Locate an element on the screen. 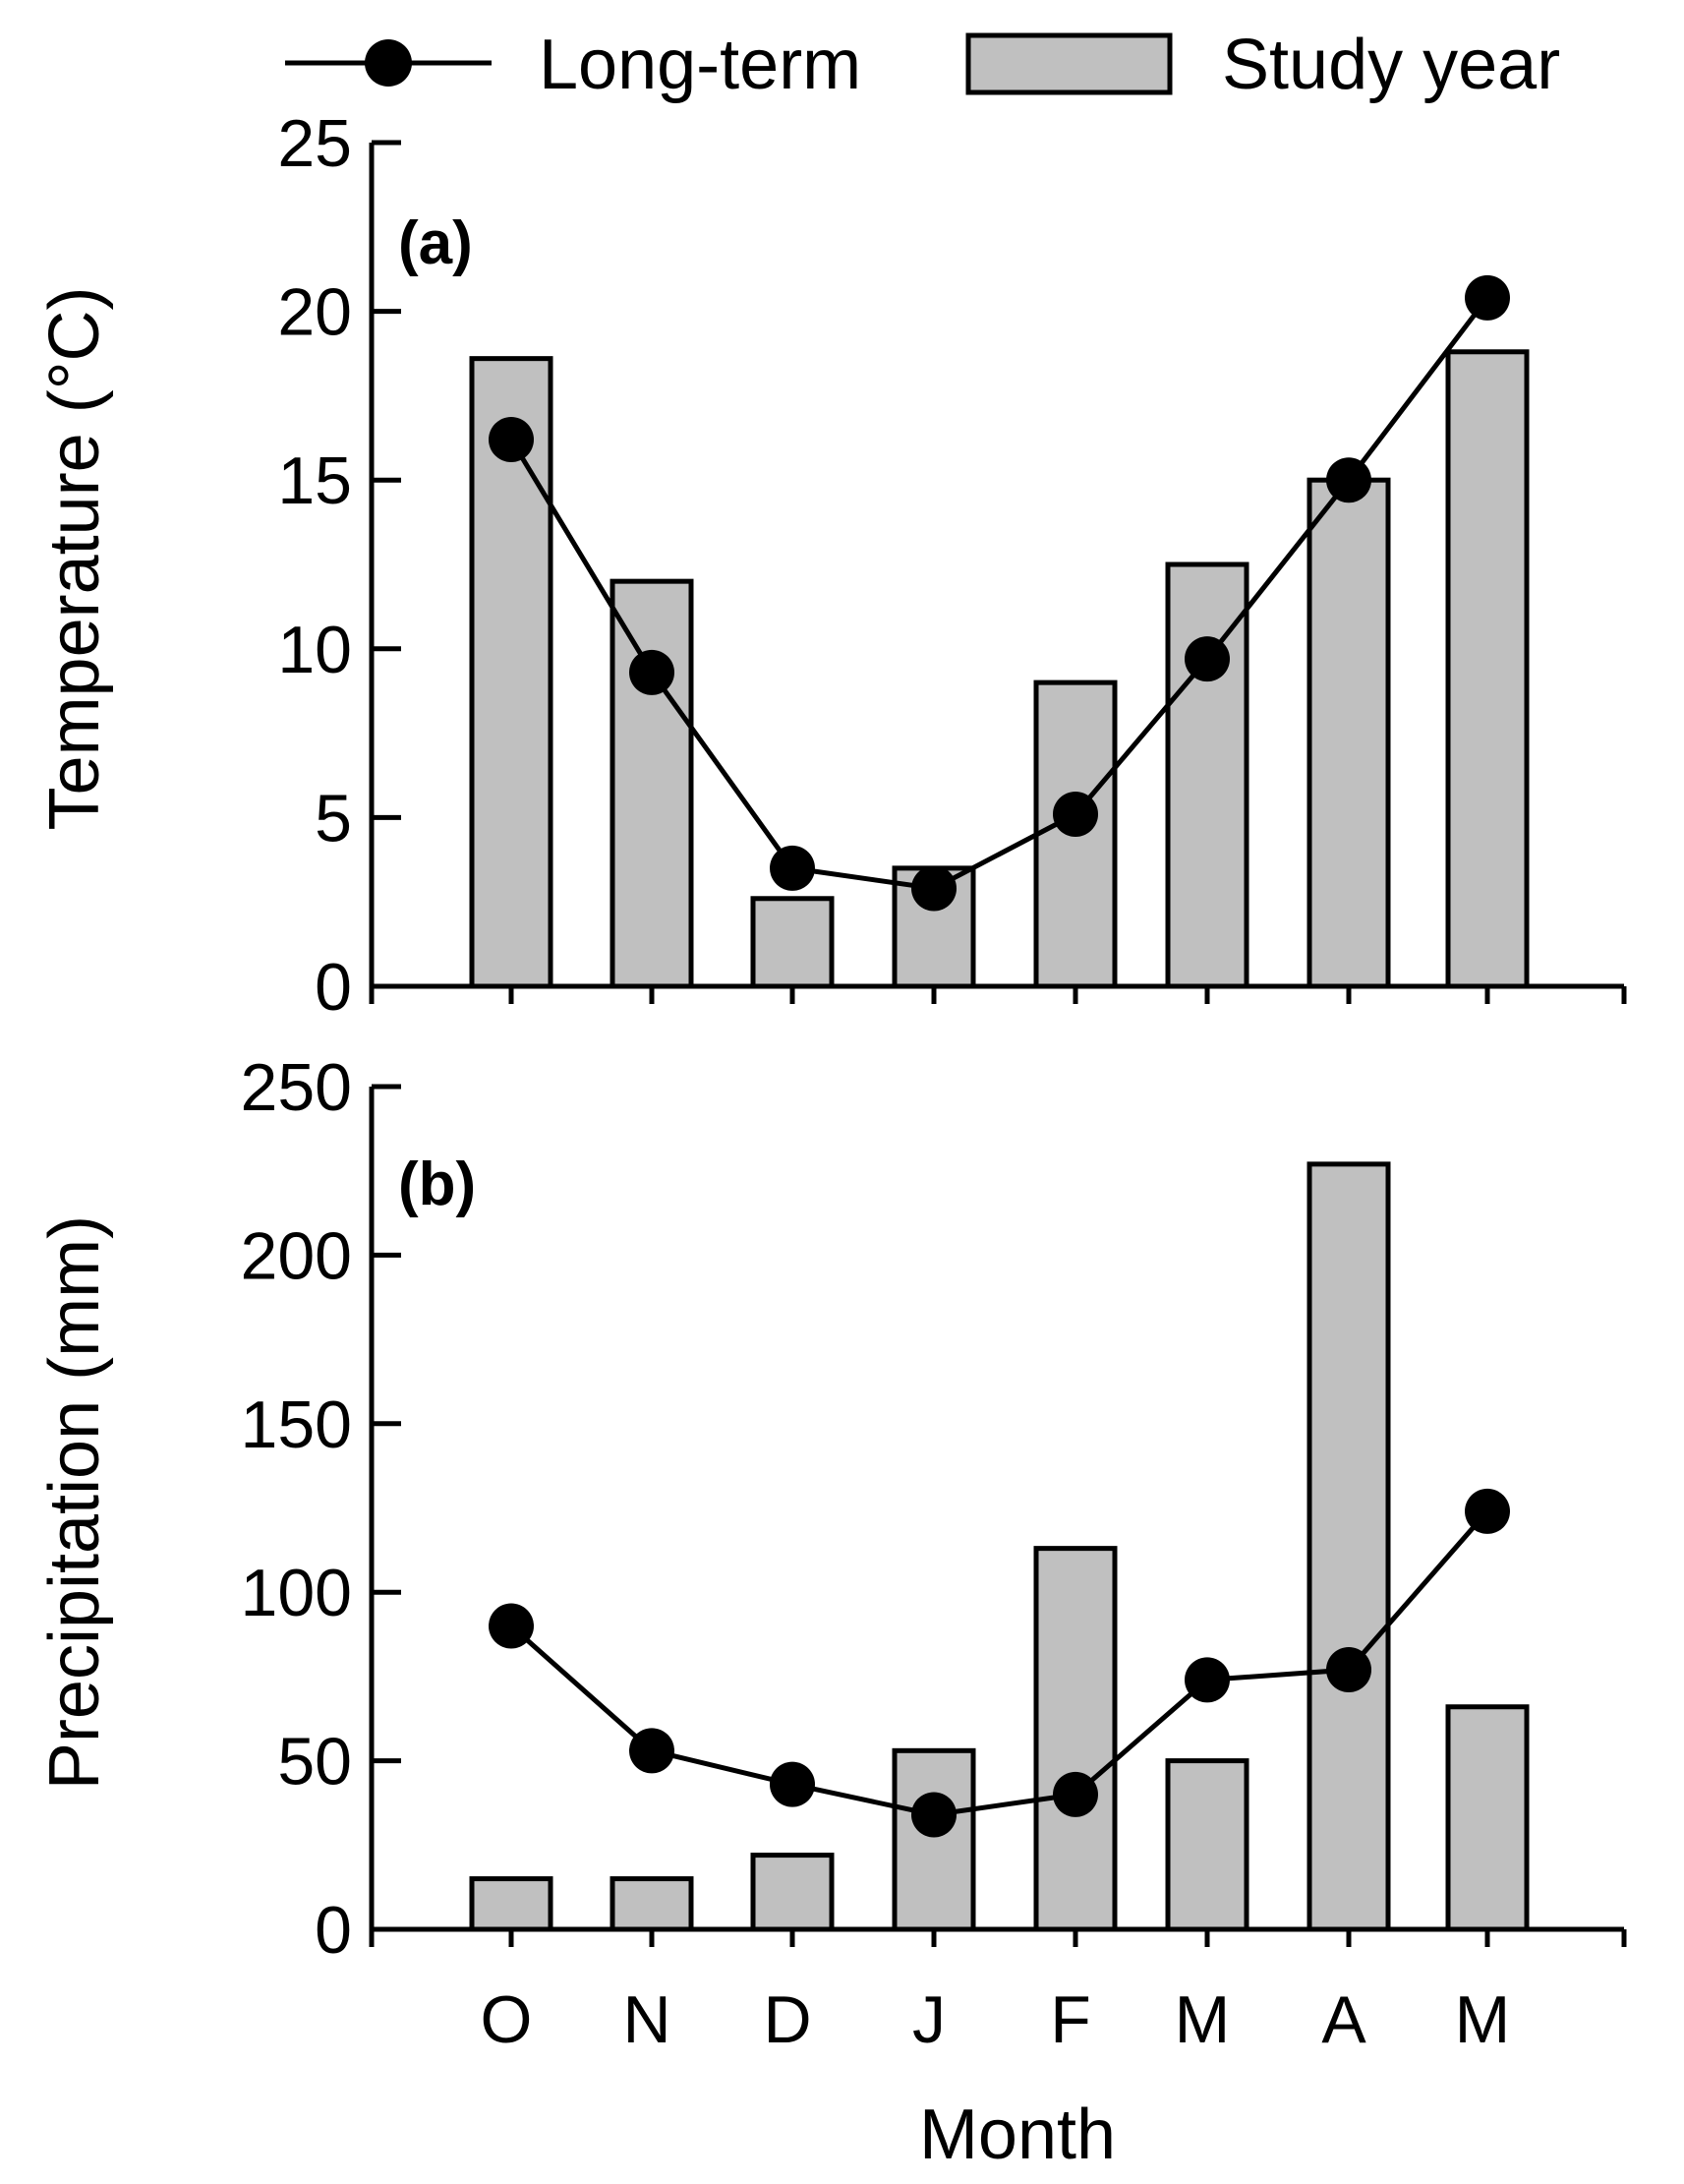 The image size is (1684, 2184). precipitation-axis-title: Precipitation (mm) is located at coordinates (74, 1502).